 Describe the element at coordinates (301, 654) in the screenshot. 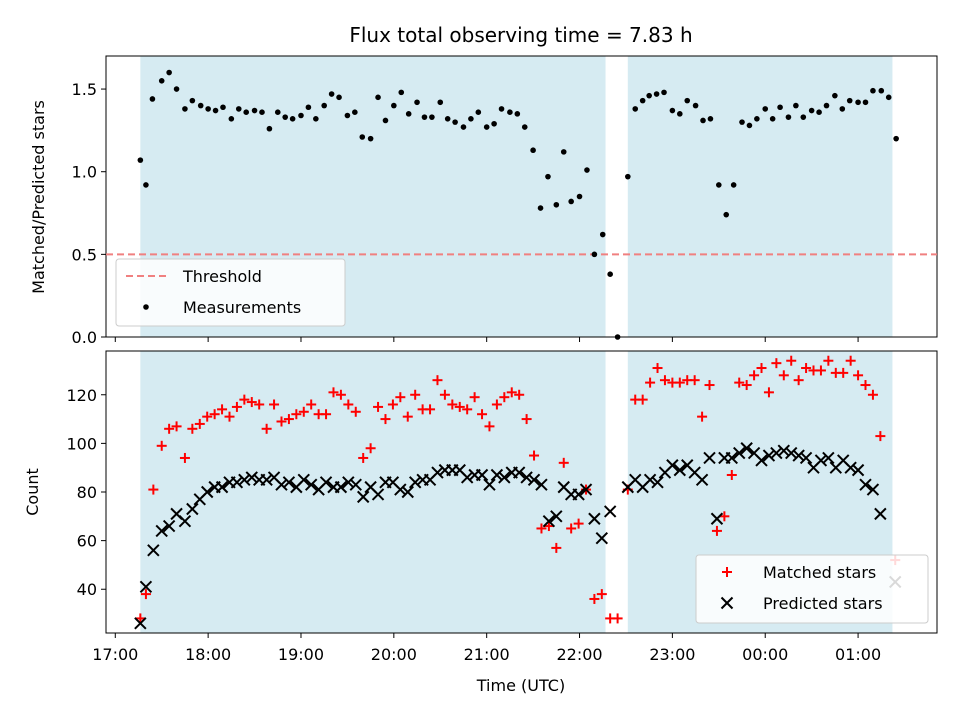

I see `x-tick-label: 19:00` at that location.